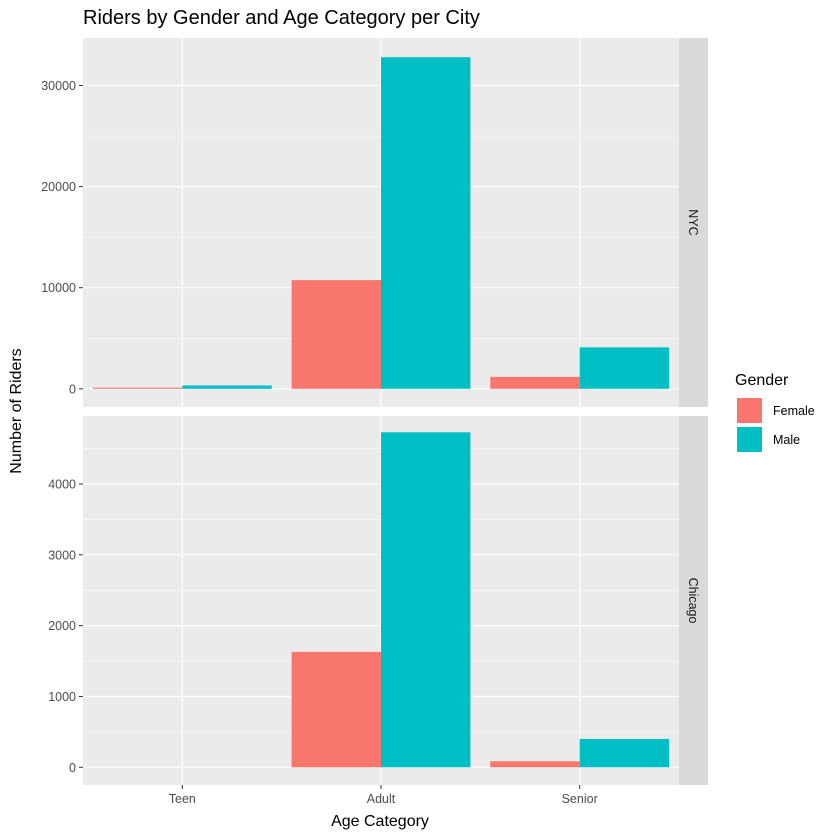 The height and width of the screenshot is (840, 840). Describe the element at coordinates (535, 382) in the screenshot. I see `bar-nyc-senior-female` at that location.